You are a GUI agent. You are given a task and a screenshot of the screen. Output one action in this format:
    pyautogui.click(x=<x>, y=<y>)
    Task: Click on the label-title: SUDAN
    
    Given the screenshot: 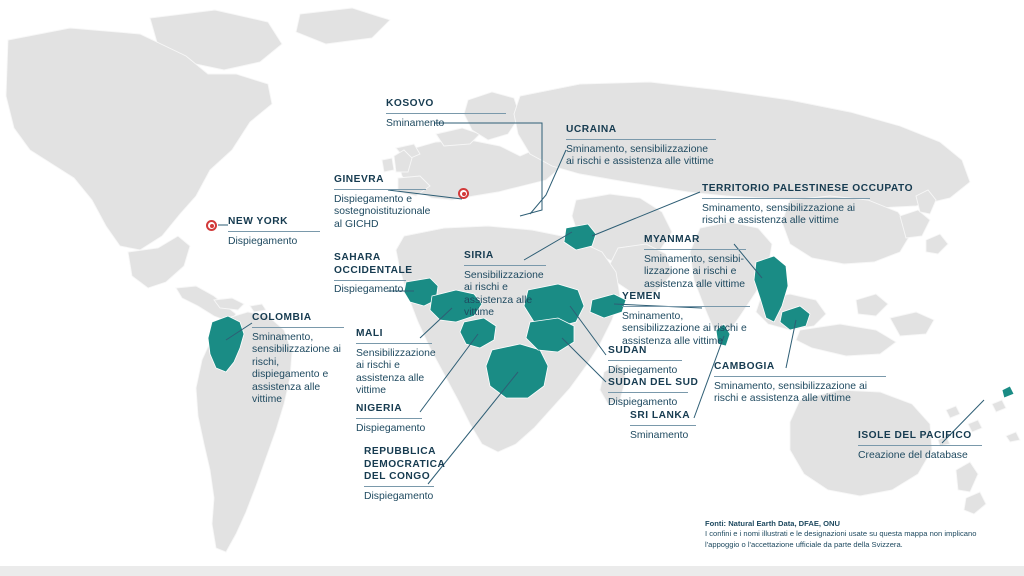 What is the action you would take?
    pyautogui.click(x=627, y=350)
    